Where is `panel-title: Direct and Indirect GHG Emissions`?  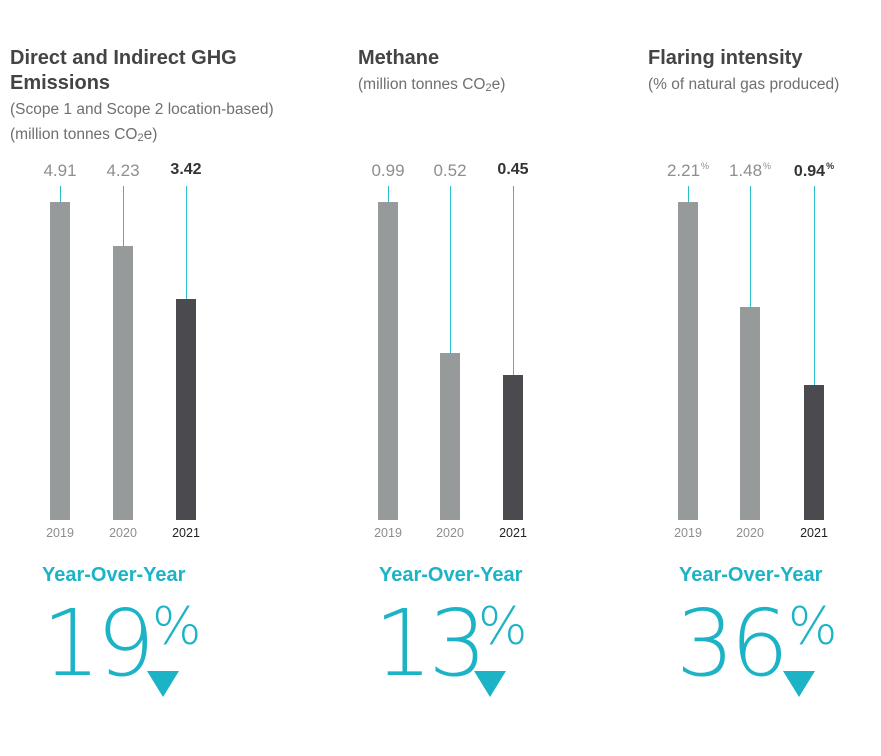 panel-title: Direct and Indirect GHG Emissions is located at coordinates (123, 71).